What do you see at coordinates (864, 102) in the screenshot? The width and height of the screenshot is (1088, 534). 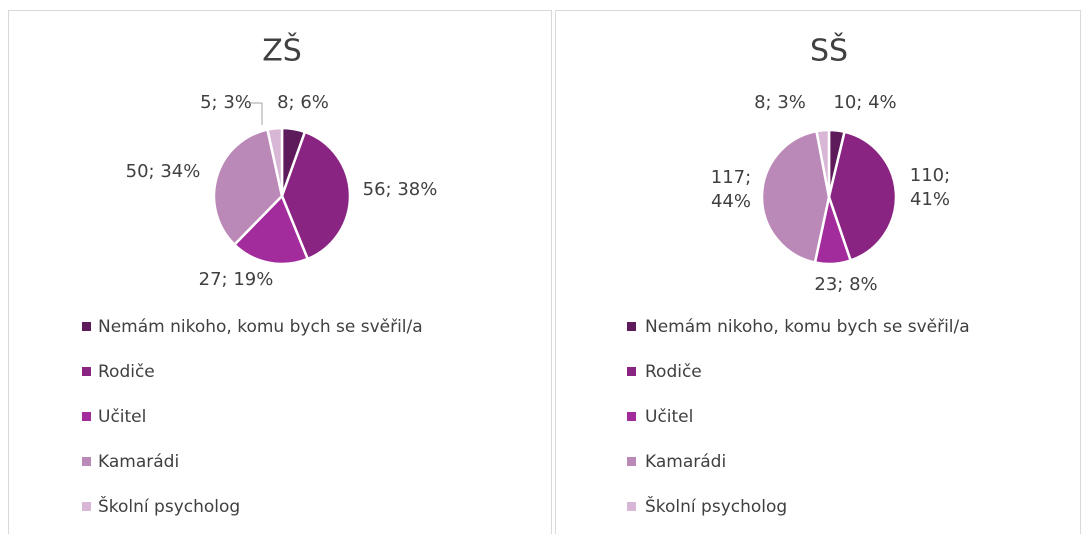 I see `data-label: 10; 4%` at bounding box center [864, 102].